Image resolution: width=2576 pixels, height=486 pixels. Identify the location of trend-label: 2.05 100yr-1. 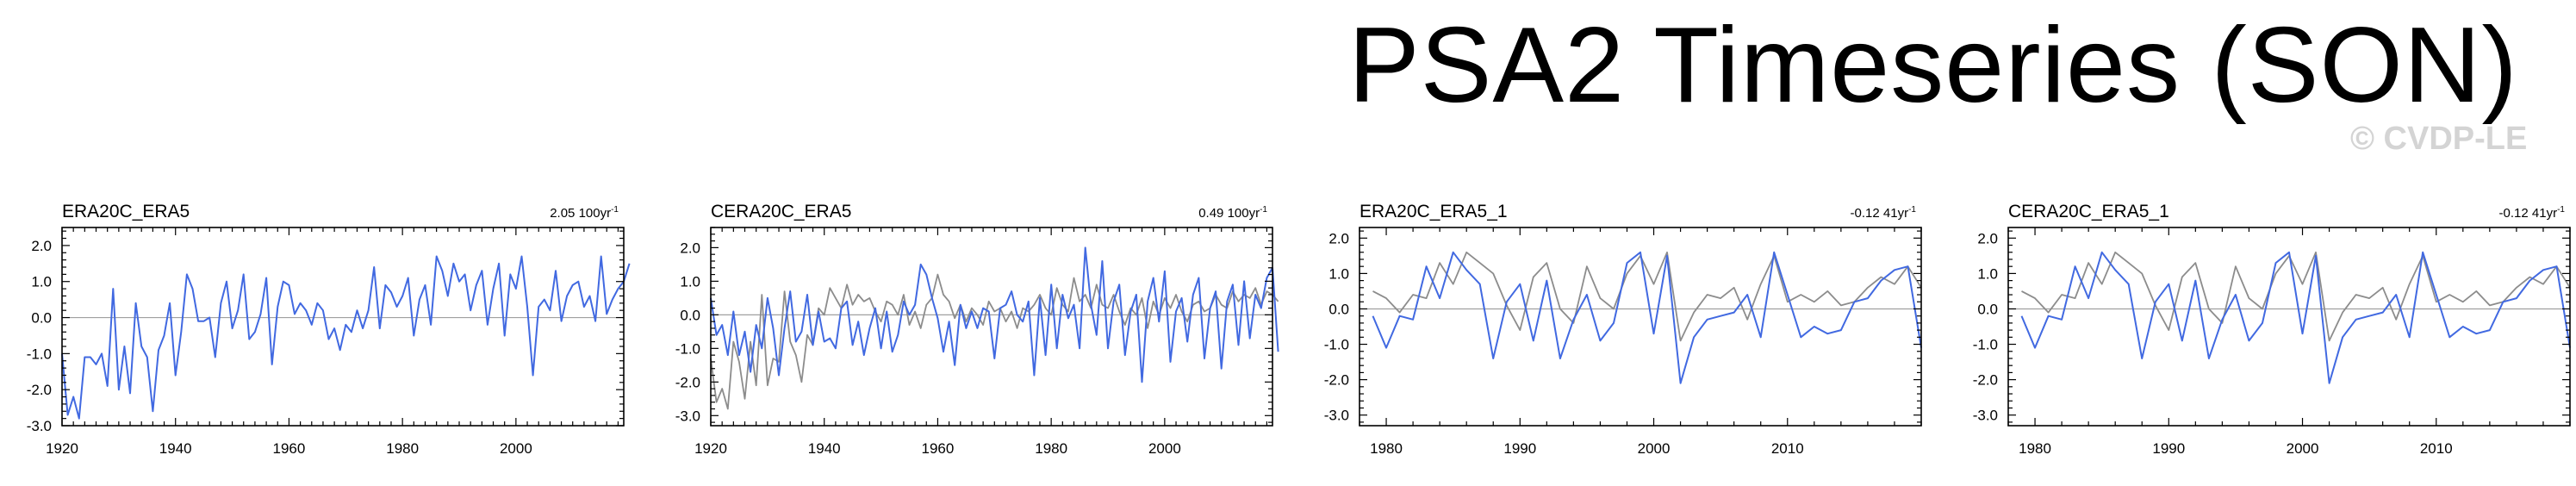
(584, 213).